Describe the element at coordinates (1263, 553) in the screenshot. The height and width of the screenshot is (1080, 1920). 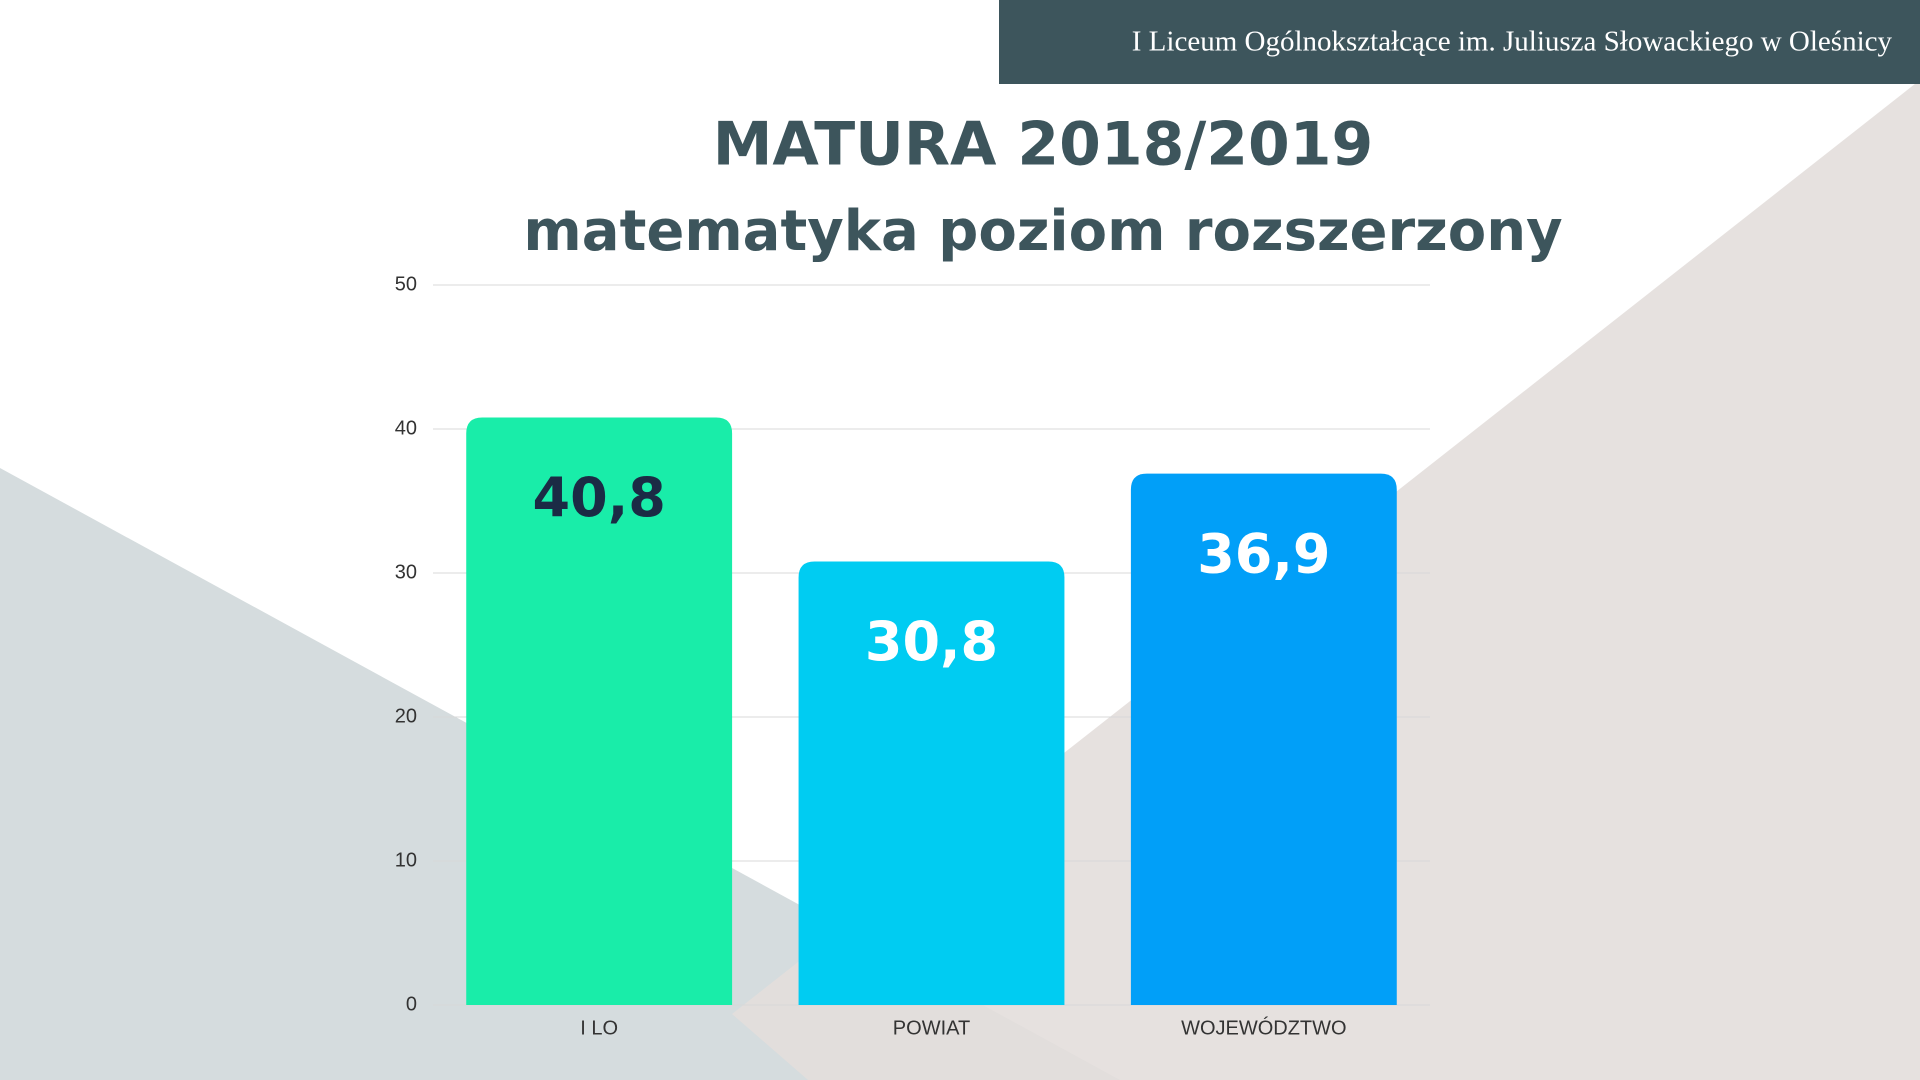
I see `value-label: 36,9` at that location.